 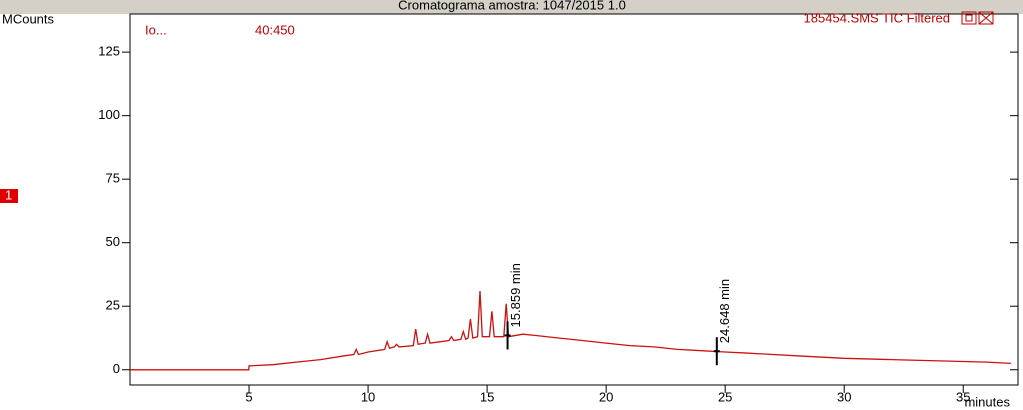 I want to click on x-tick-label: 20, so click(x=606, y=396).